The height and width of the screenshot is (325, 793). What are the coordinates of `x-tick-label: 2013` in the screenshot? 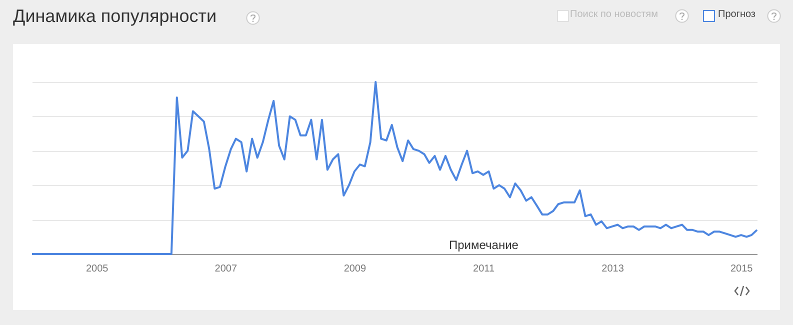 It's located at (613, 269).